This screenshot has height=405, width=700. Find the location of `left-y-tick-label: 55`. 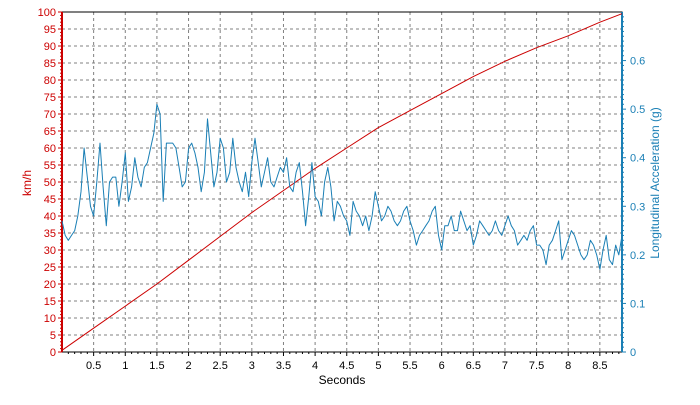

left-y-tick-label: 55 is located at coordinates (50, 166).